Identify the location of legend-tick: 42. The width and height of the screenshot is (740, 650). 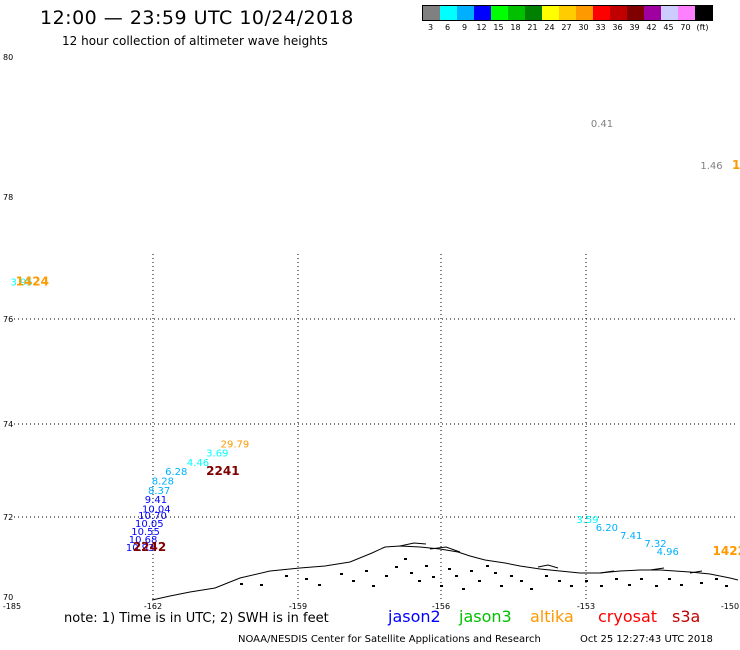
(651, 27).